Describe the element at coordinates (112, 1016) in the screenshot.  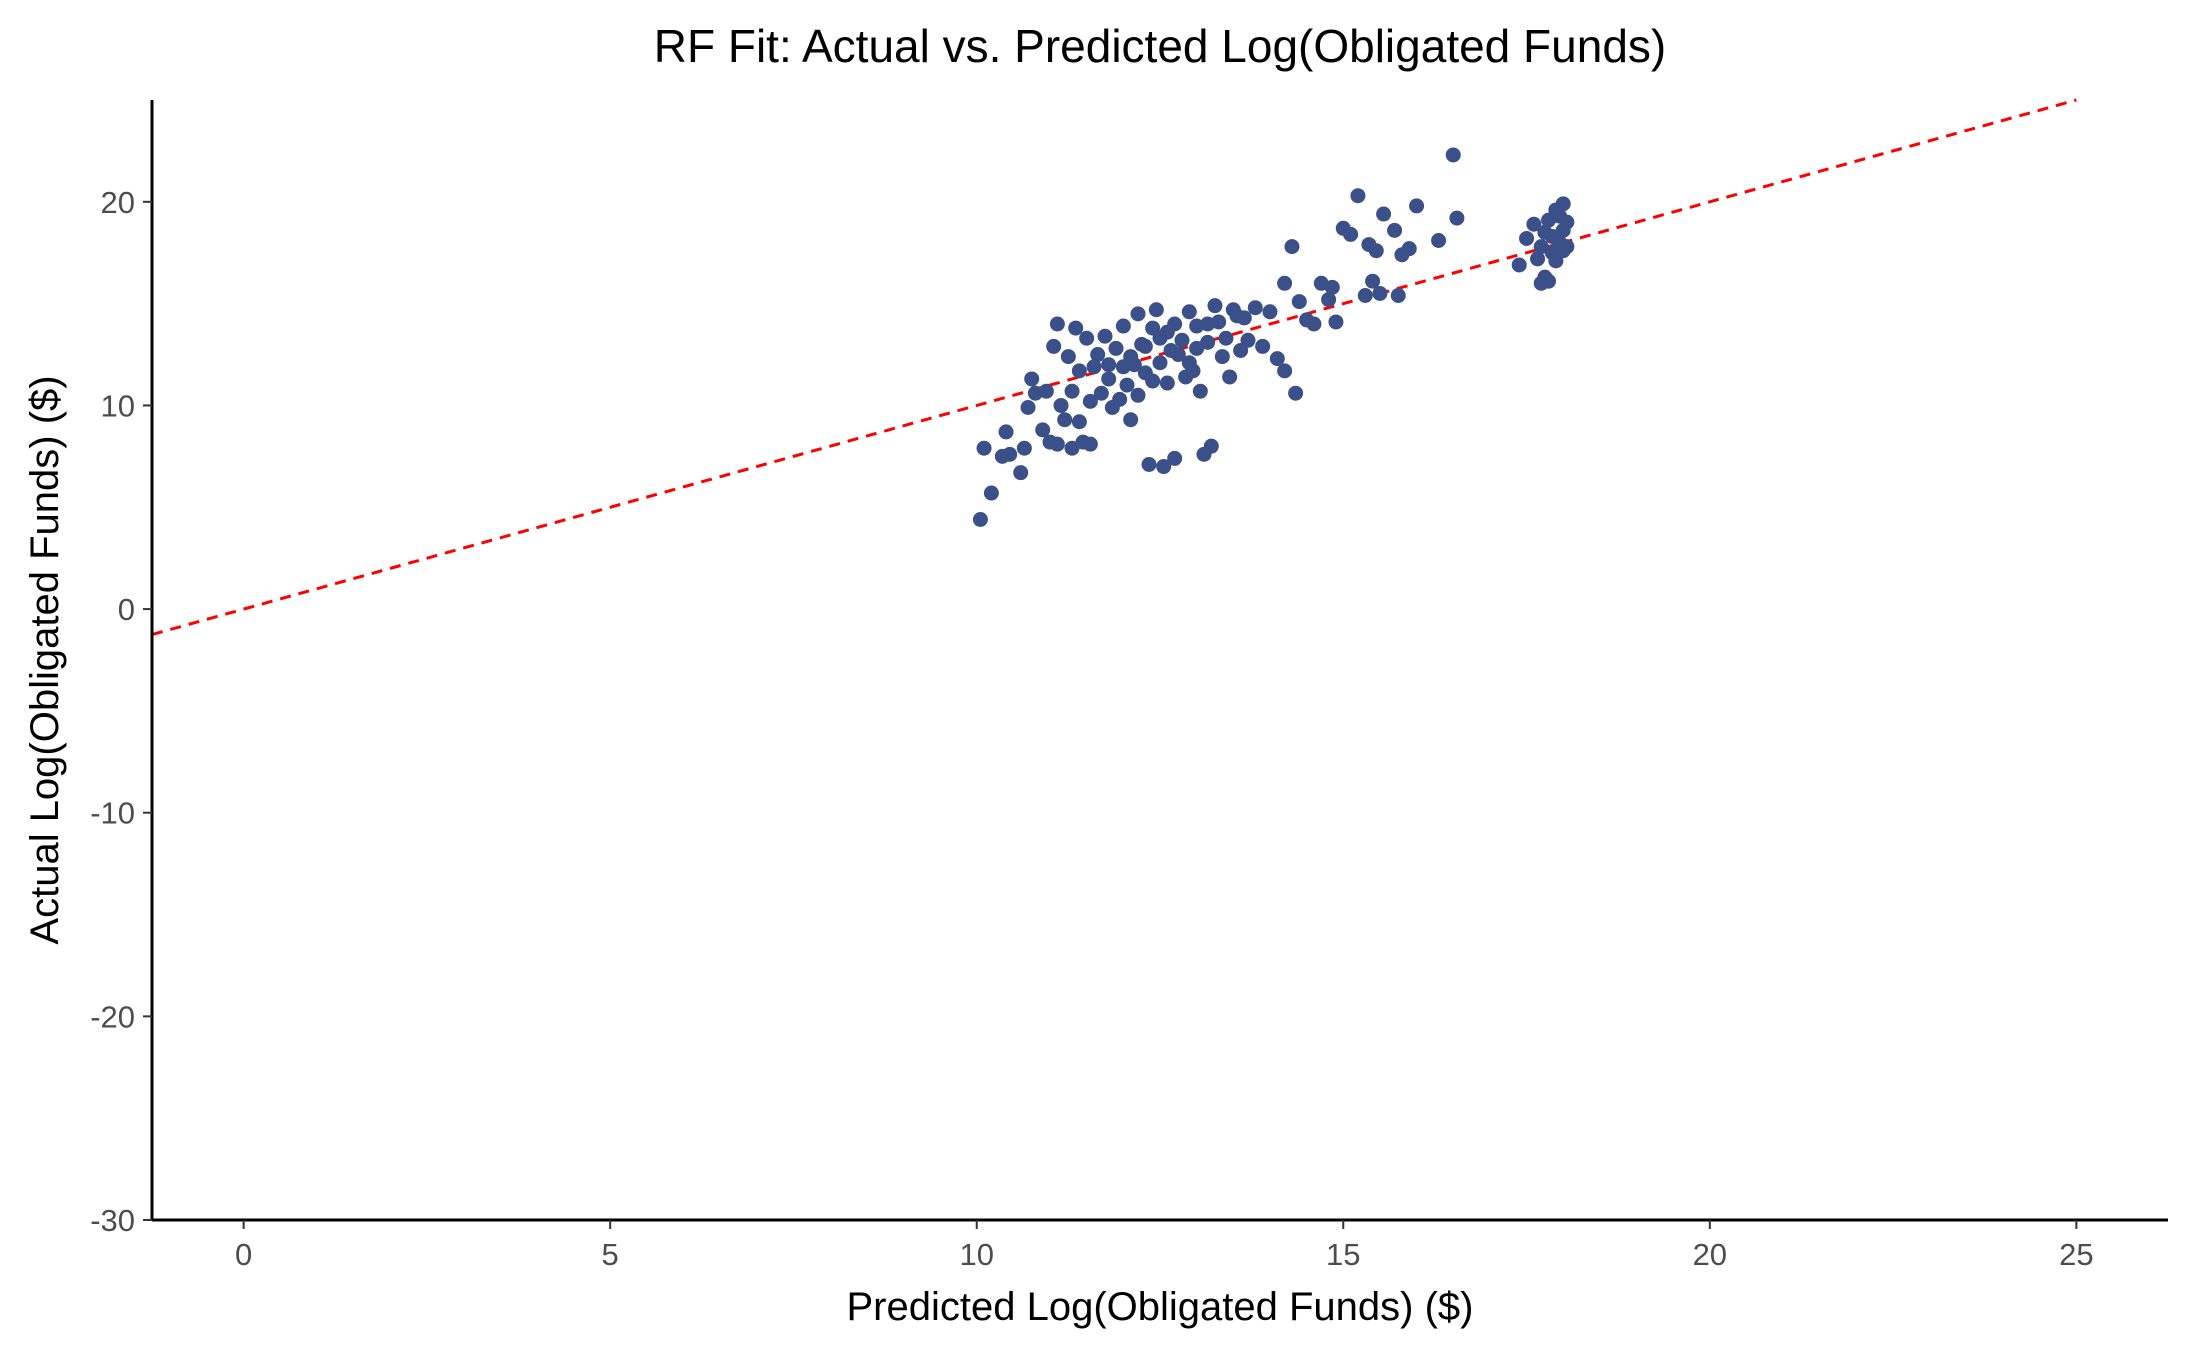
I see `y-tick-label: -20` at that location.